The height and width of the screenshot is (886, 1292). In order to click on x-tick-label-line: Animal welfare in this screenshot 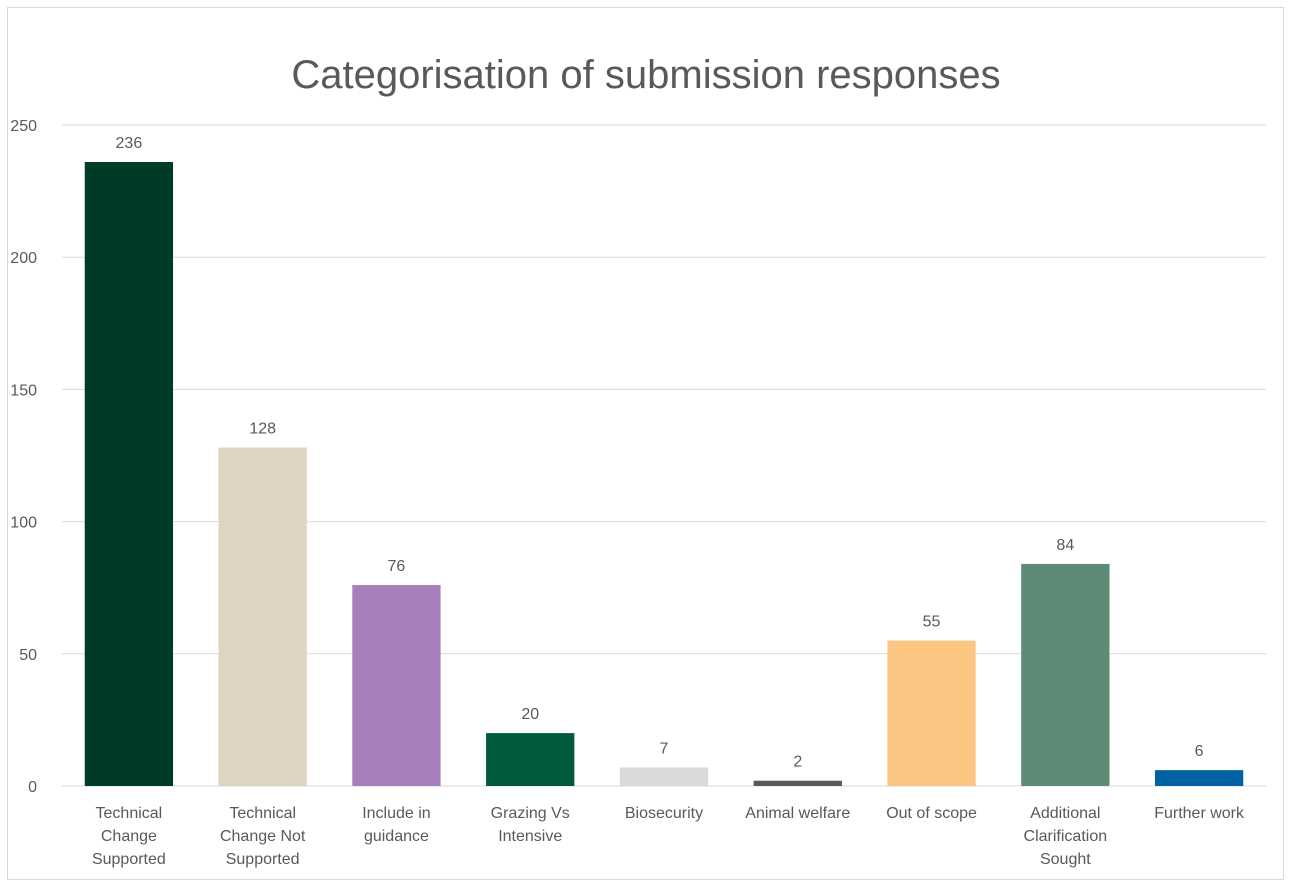, I will do `click(797, 813)`.